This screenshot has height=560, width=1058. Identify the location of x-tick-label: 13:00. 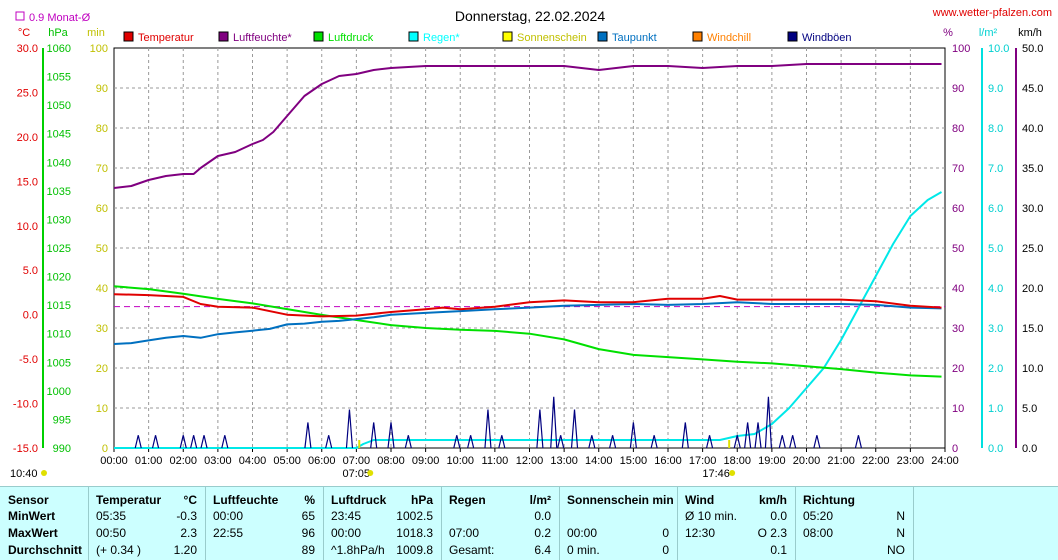
(564, 461).